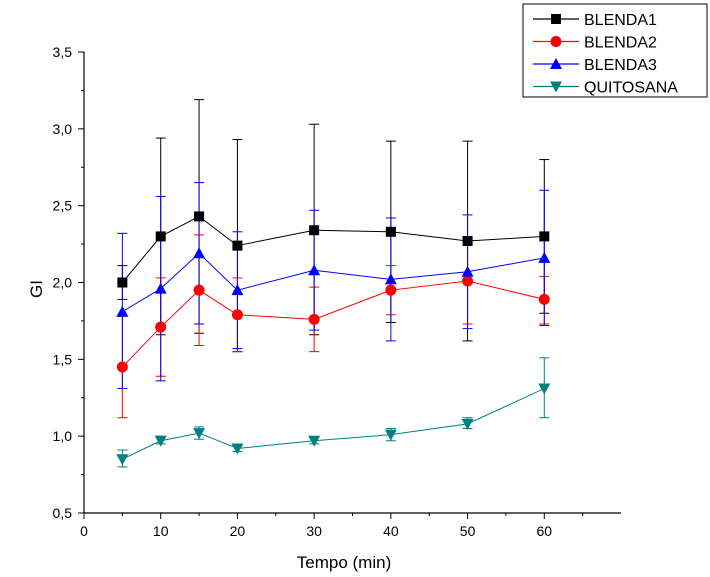  Describe the element at coordinates (63, 359) in the screenshot. I see `y-tick-label: 1,5` at that location.